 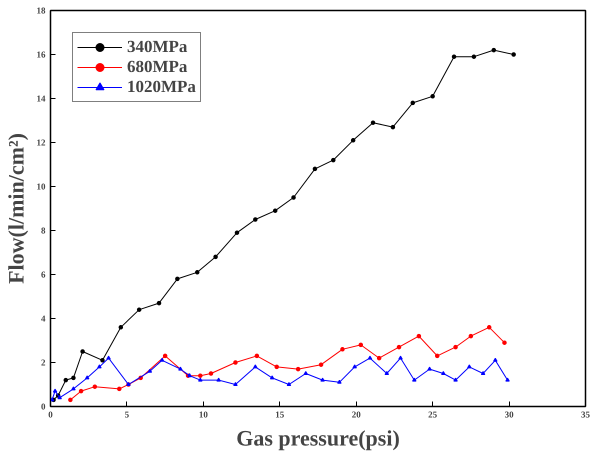 What do you see at coordinates (357, 415) in the screenshot?
I see `x-tick-label: 20` at bounding box center [357, 415].